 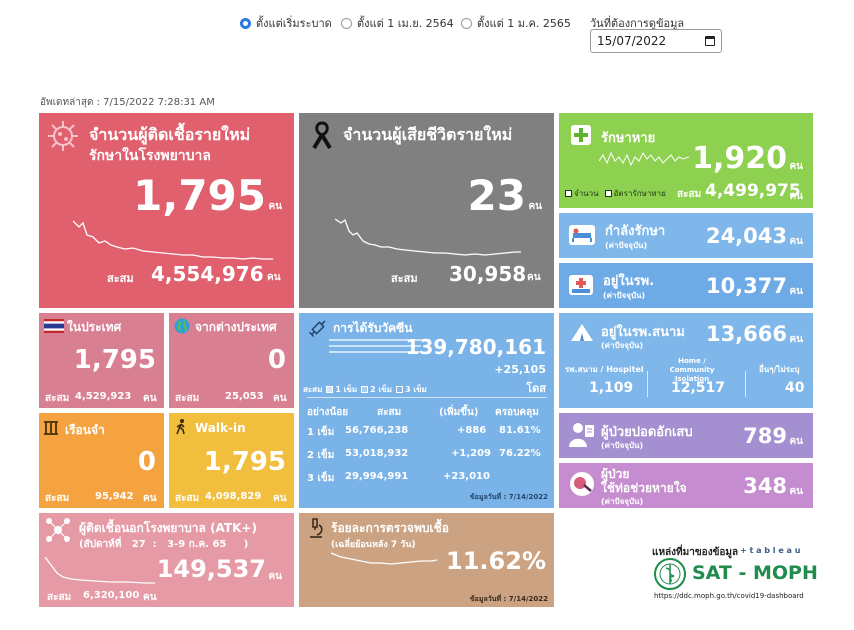 What do you see at coordinates (286, 23) in the screenshot?
I see `filter-option-since-outbreak: ตั้งแต่เริ่มระบาด` at bounding box center [286, 23].